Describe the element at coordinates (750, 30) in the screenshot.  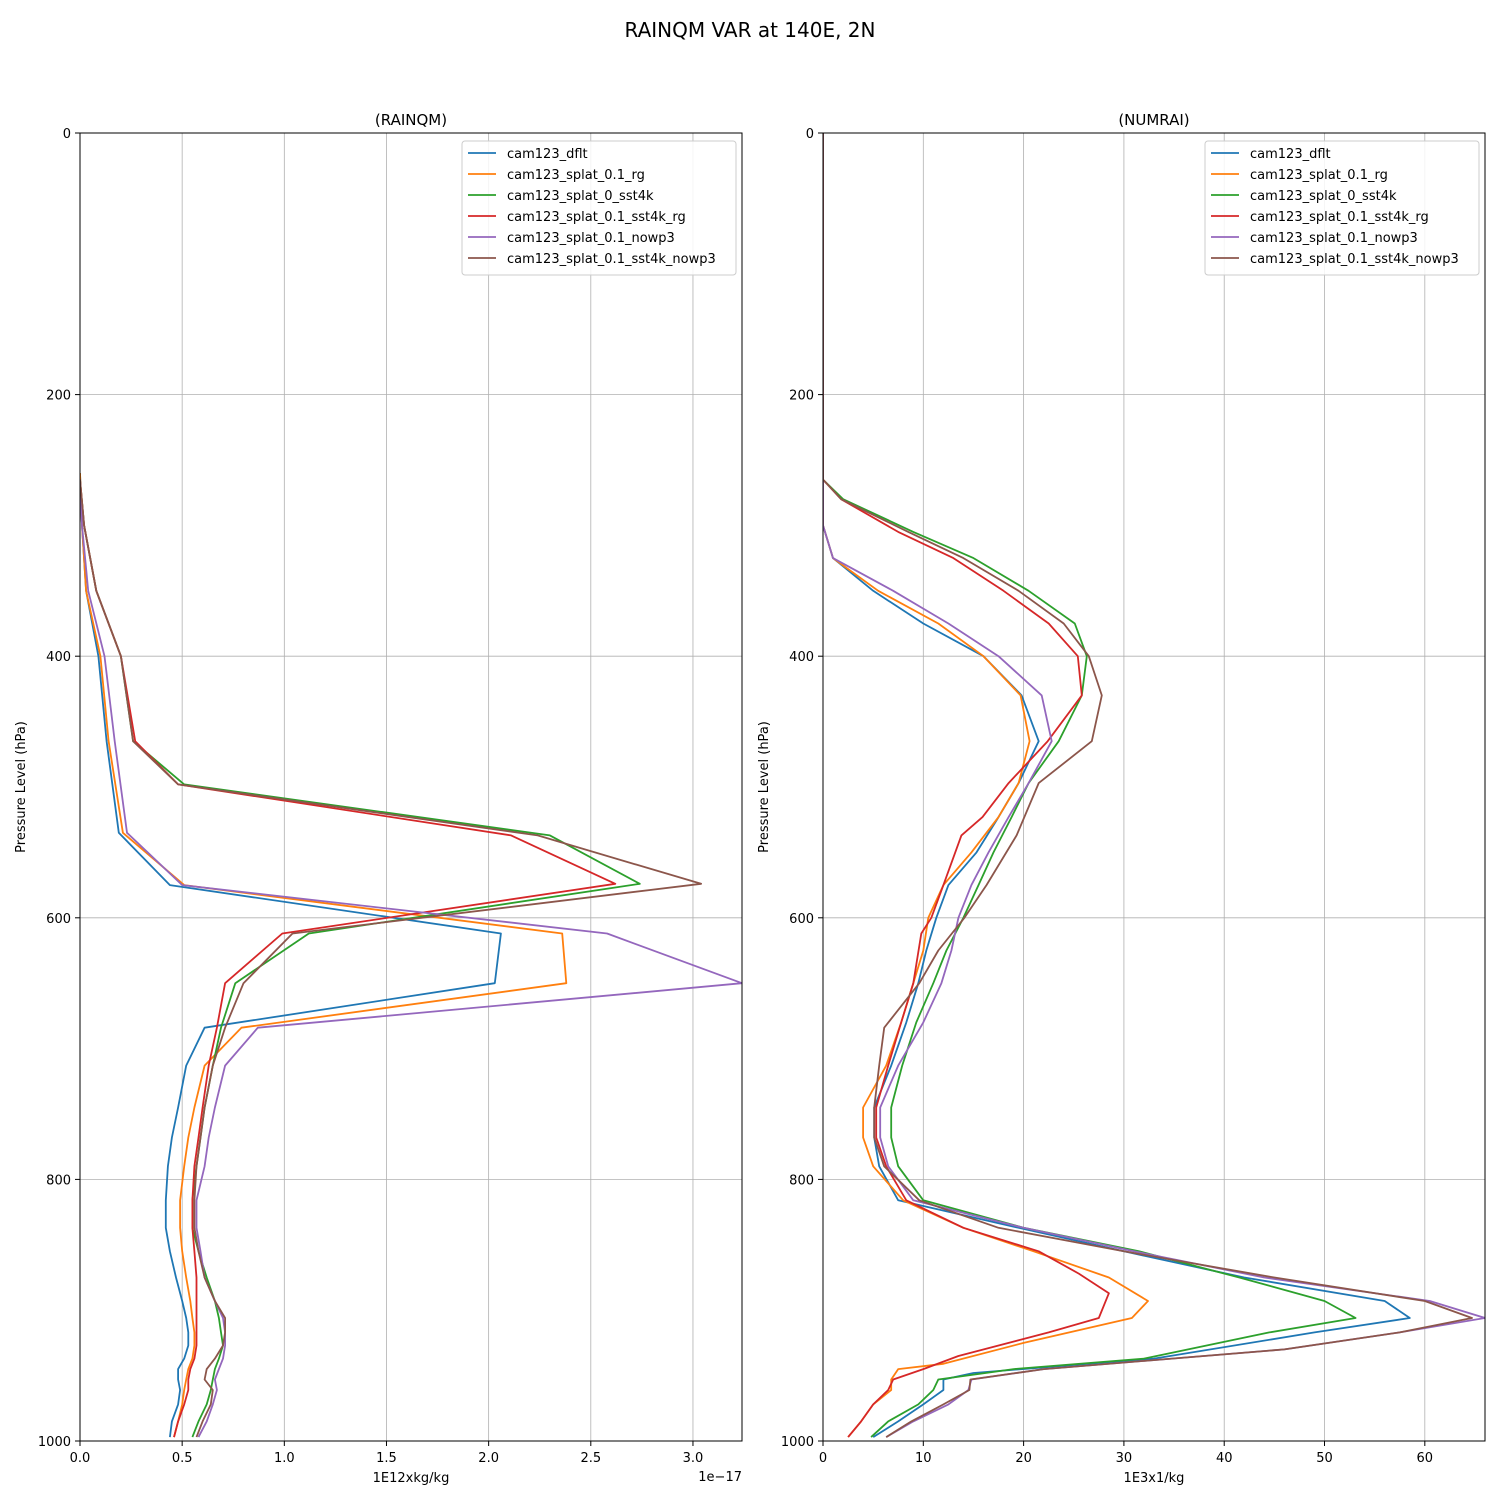
I see `figure-suptitle: RAINQM VAR at 140E, 2N` at that location.